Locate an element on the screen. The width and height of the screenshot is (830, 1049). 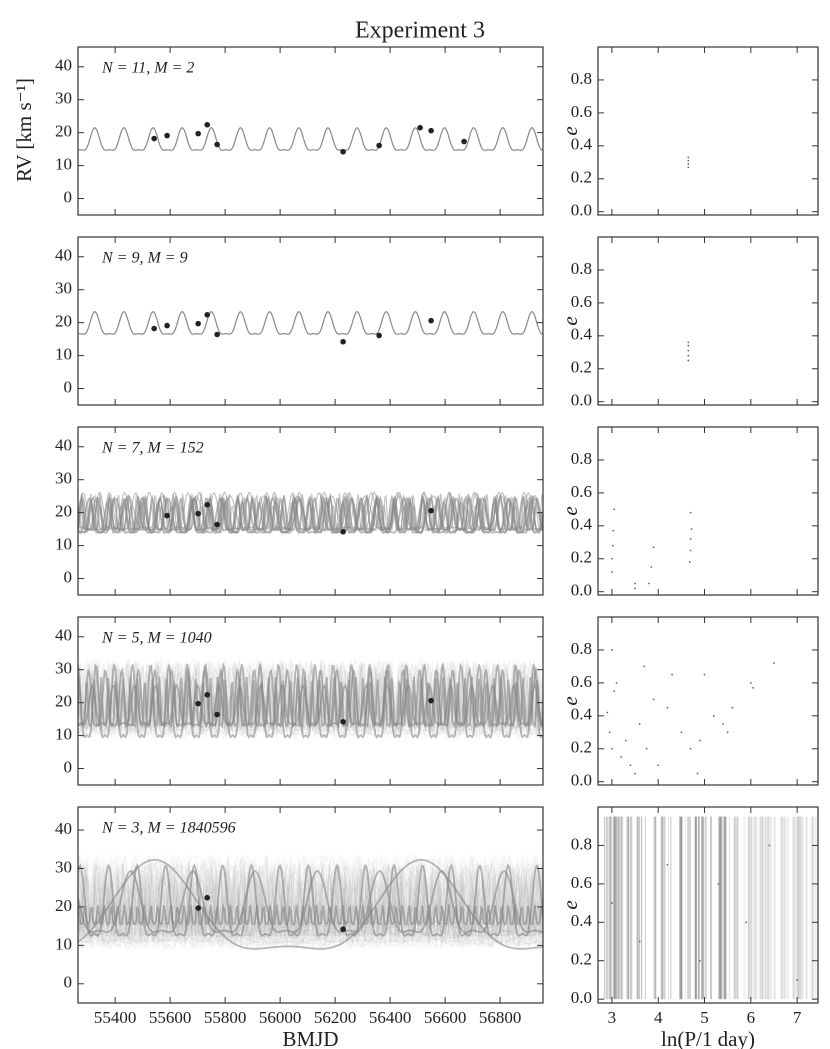
axes-frame is located at coordinates (708, 701).